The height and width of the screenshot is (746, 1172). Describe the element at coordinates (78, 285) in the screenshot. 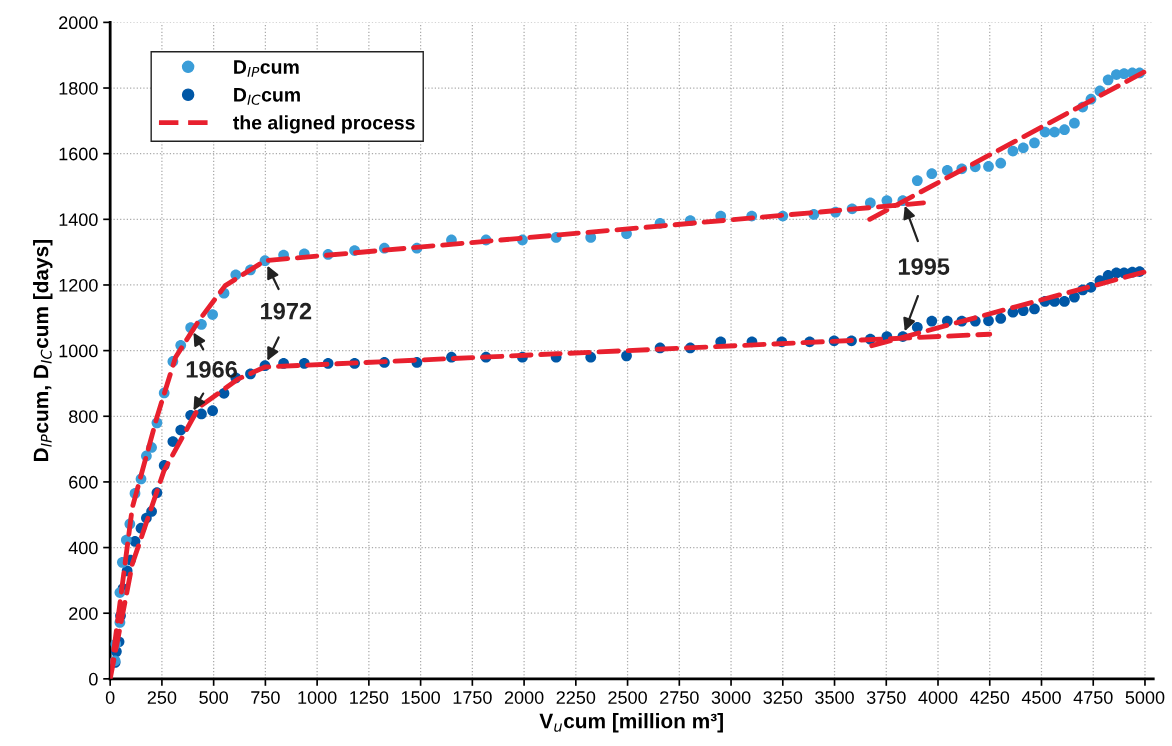

I see `y-tick-label: 1200` at that location.